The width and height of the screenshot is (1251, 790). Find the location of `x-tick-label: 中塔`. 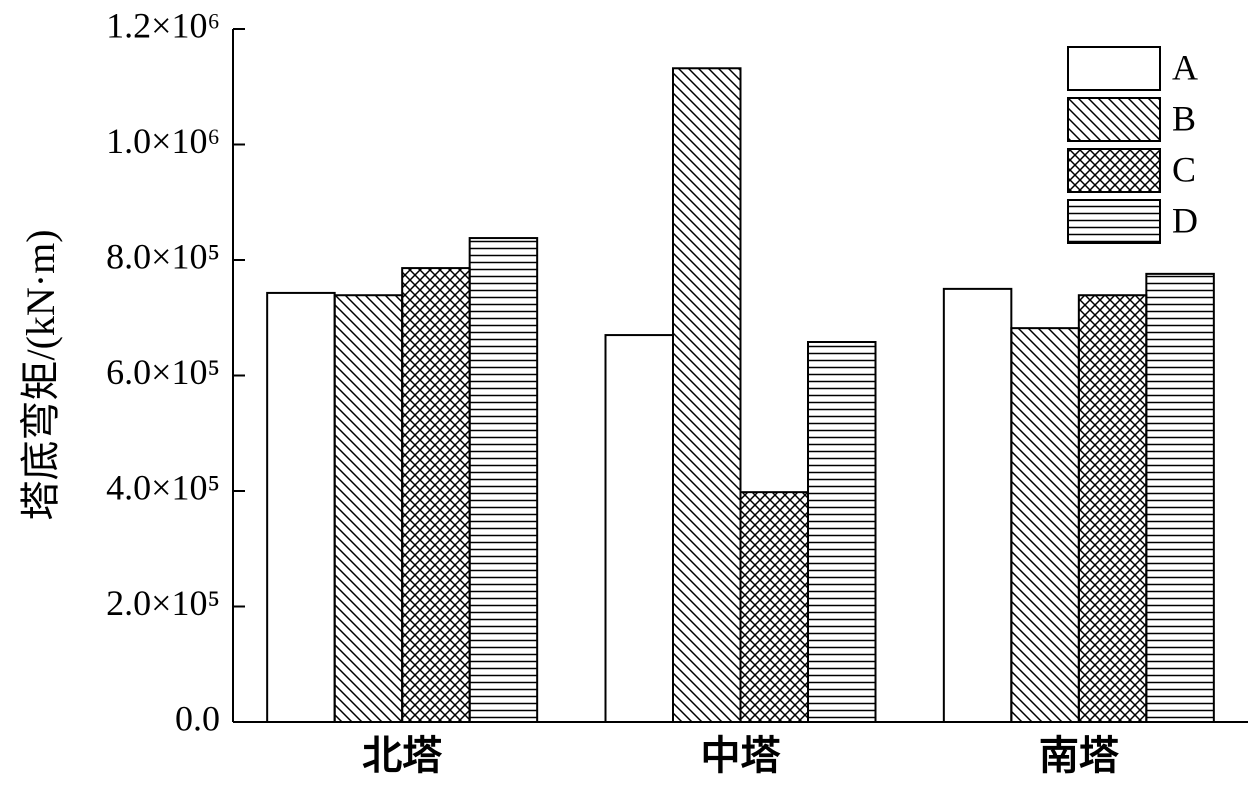

x-tick-label: 中塔 is located at coordinates (741, 755).